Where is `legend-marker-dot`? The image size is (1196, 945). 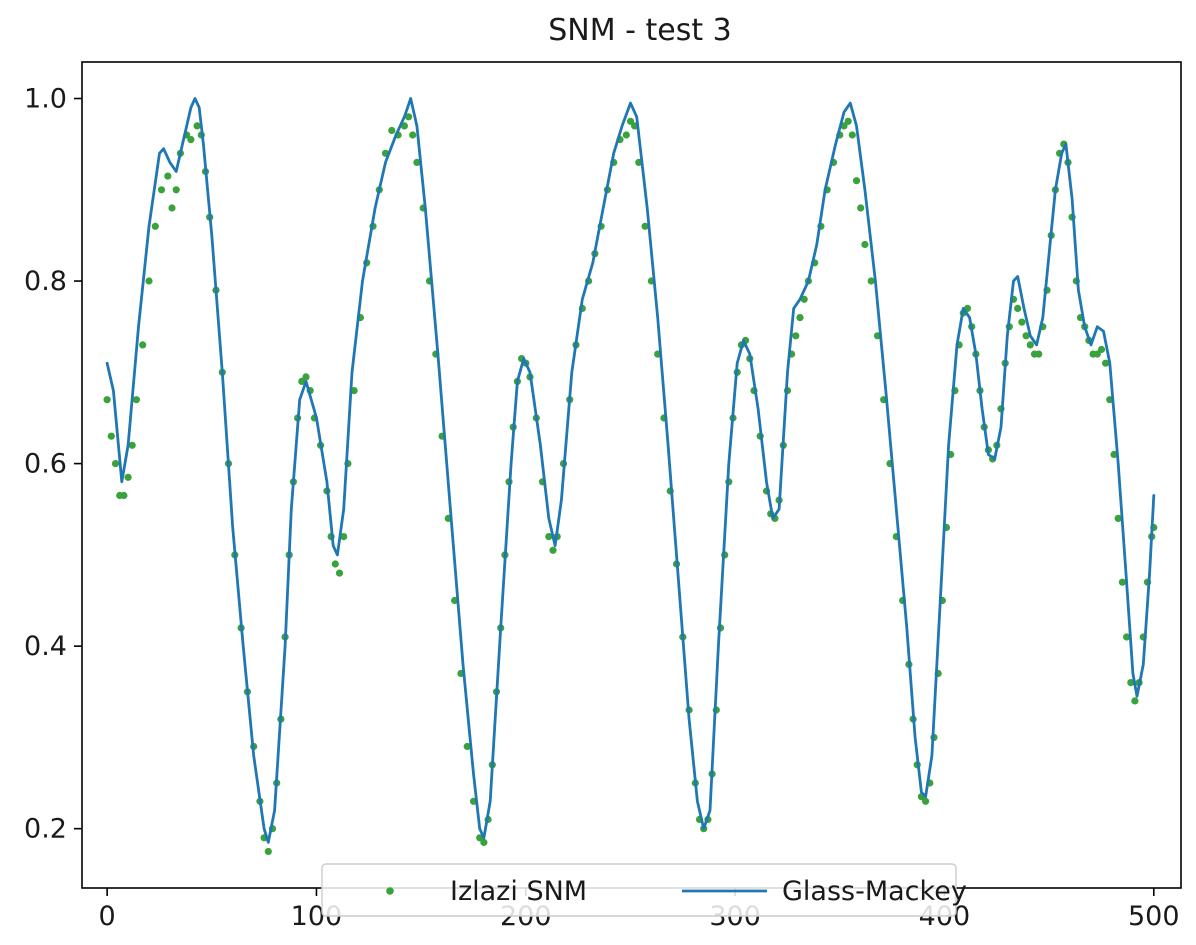
legend-marker-dot is located at coordinates (390, 891).